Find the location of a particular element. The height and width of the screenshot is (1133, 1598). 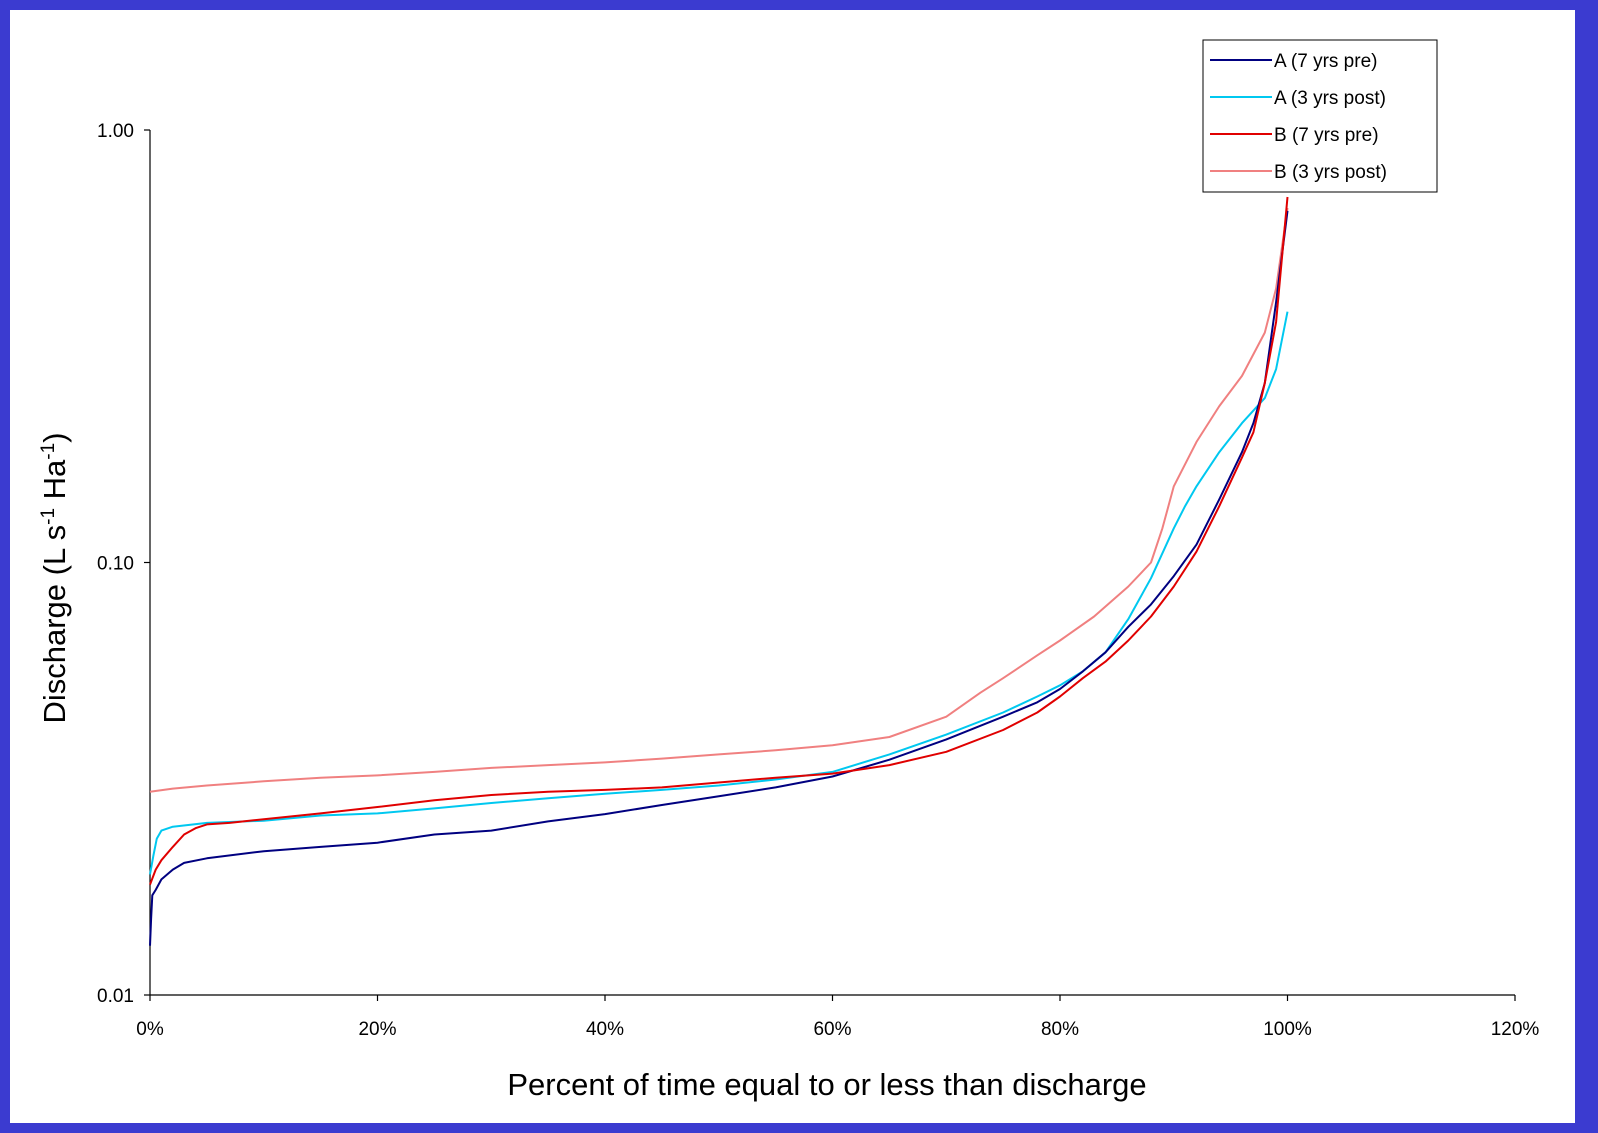

x-ticks: 0% 20% 40% 60% 80% 100% 120% is located at coordinates (837, 1017).